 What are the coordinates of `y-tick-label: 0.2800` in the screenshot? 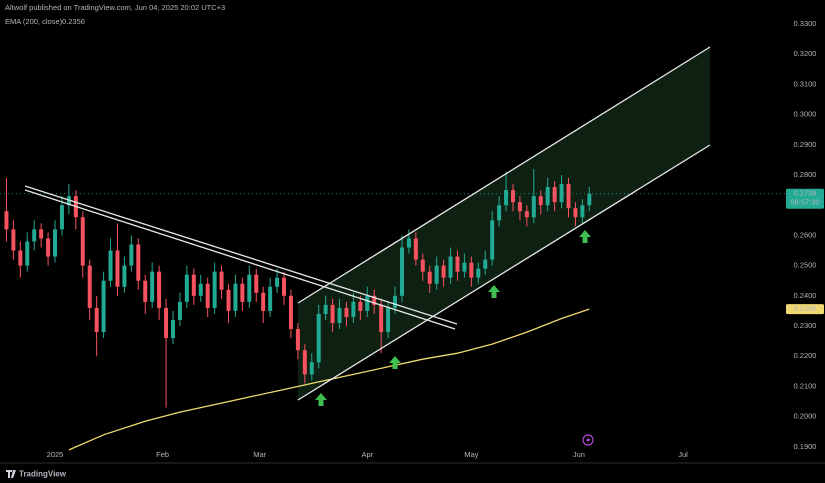 It's located at (805, 174).